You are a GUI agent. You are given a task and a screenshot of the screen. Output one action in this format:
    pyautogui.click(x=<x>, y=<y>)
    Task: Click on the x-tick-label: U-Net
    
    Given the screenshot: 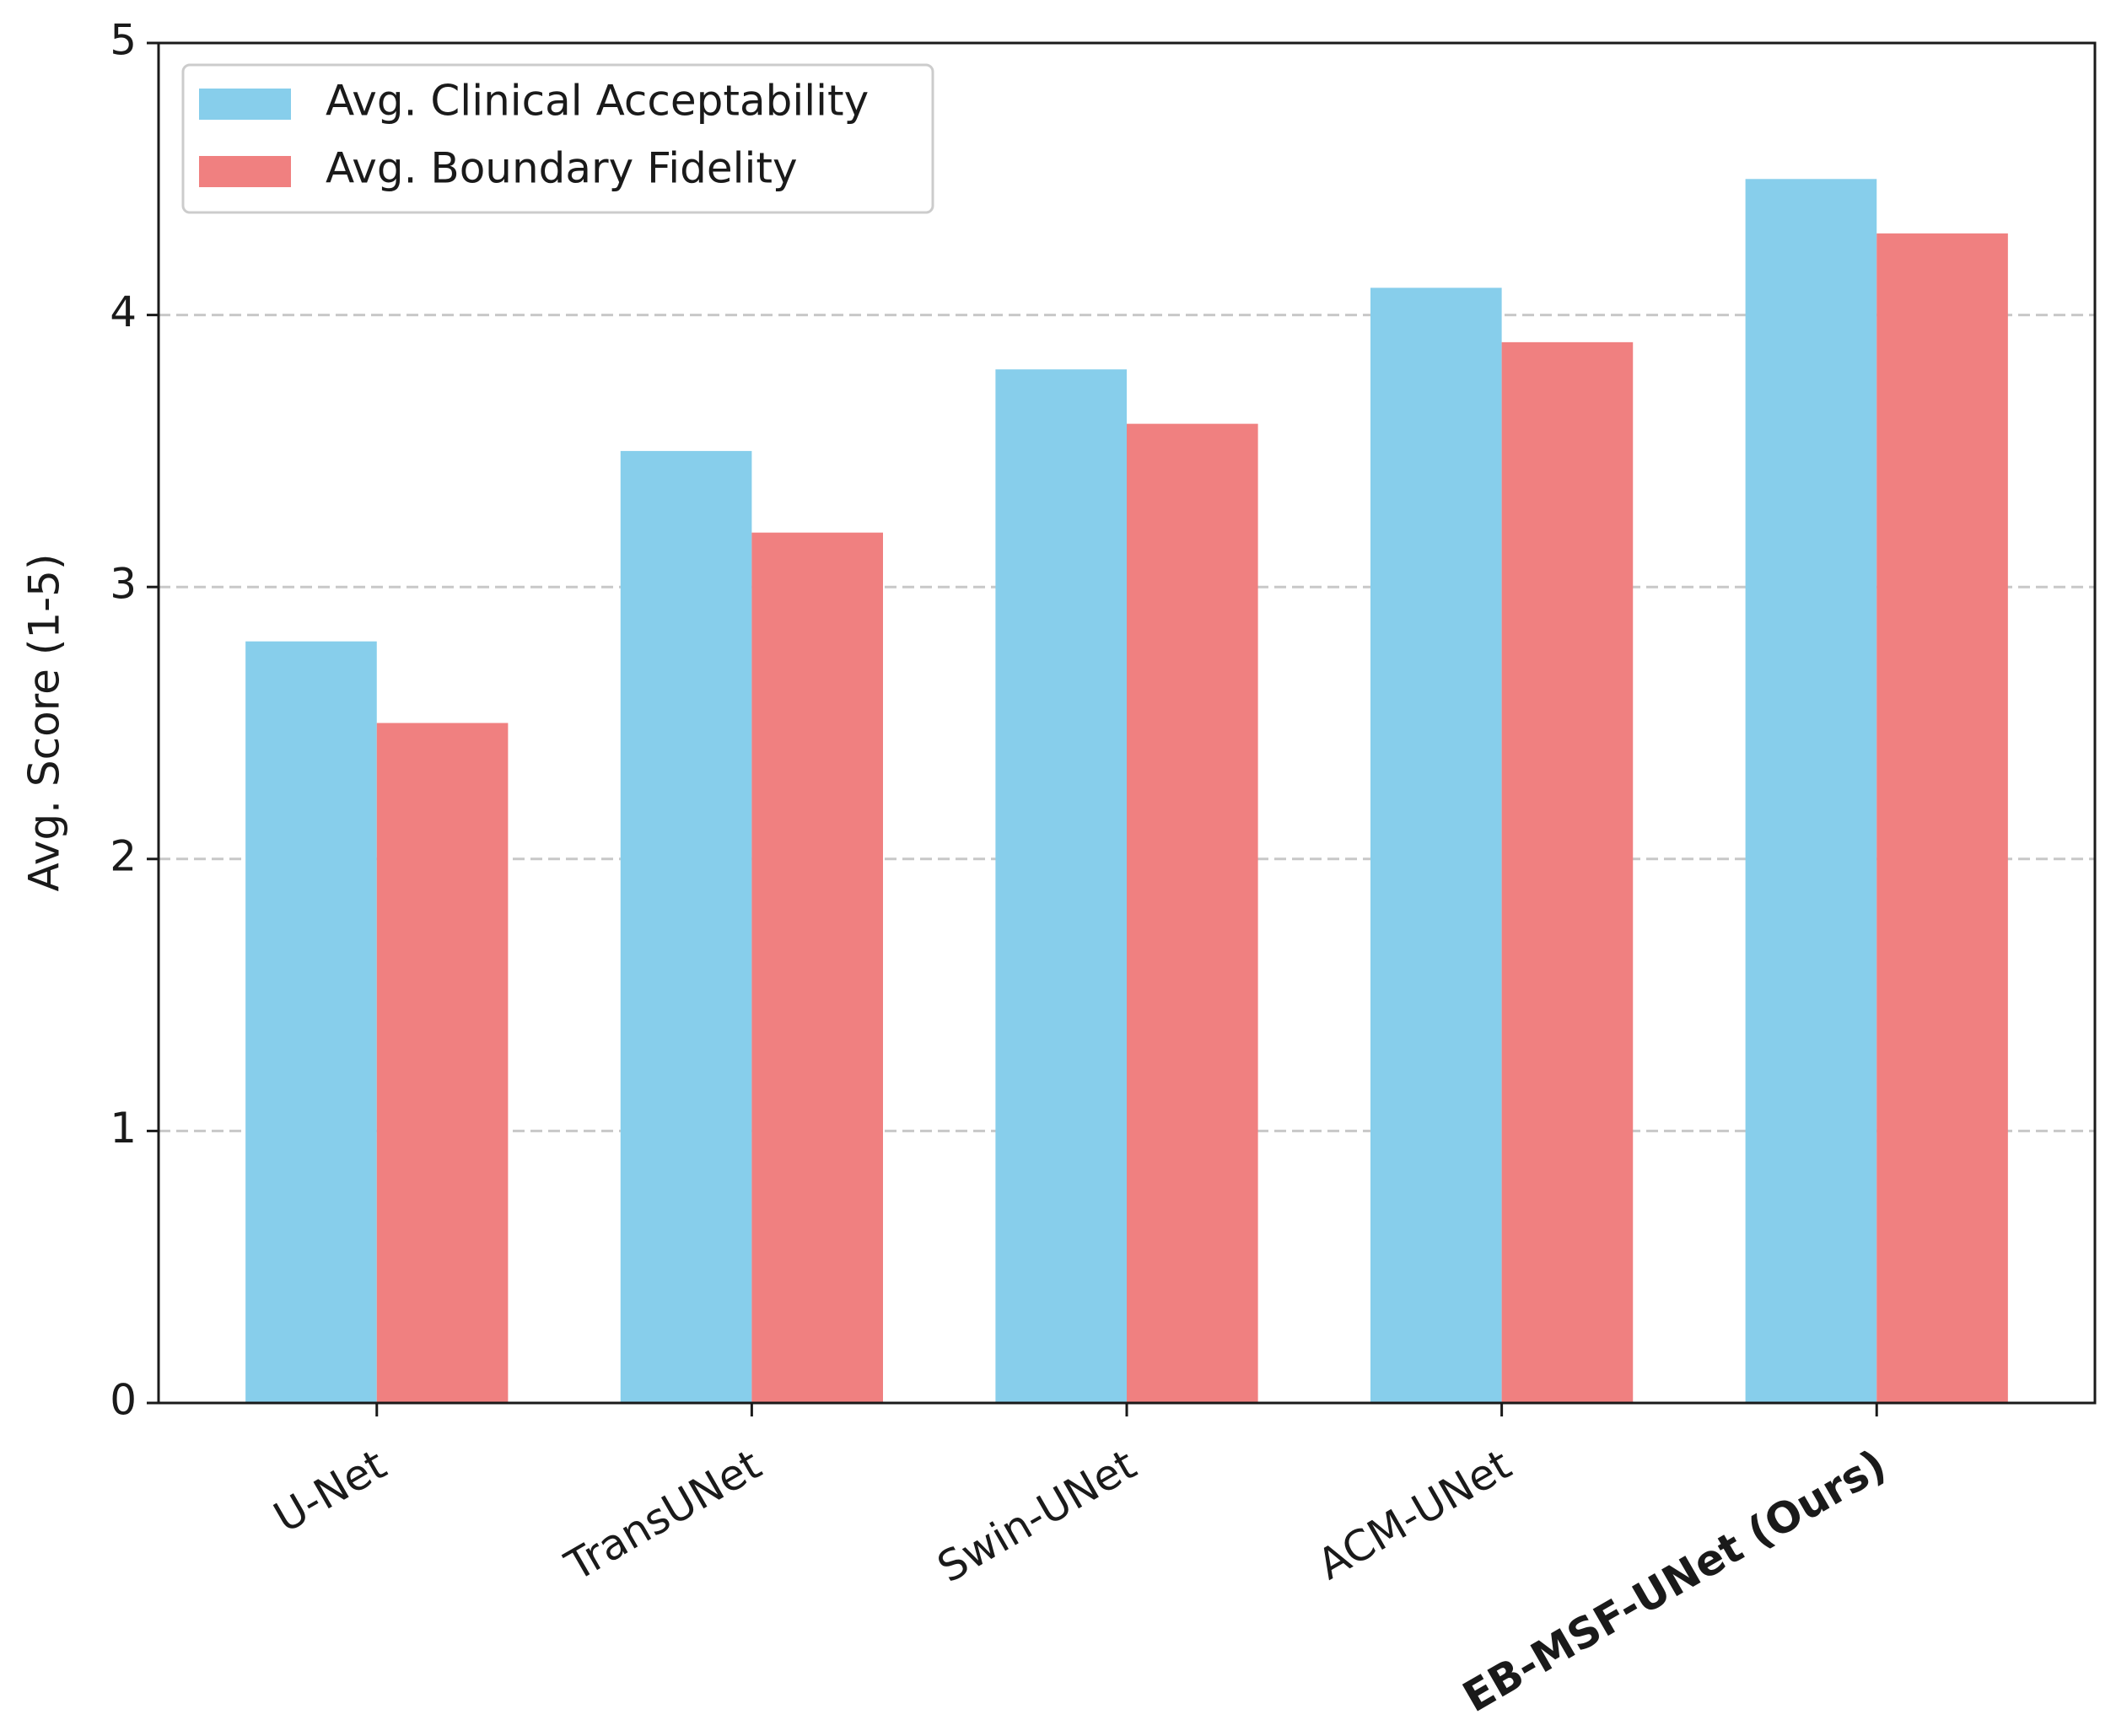 What is the action you would take?
    pyautogui.click(x=330, y=1491)
    